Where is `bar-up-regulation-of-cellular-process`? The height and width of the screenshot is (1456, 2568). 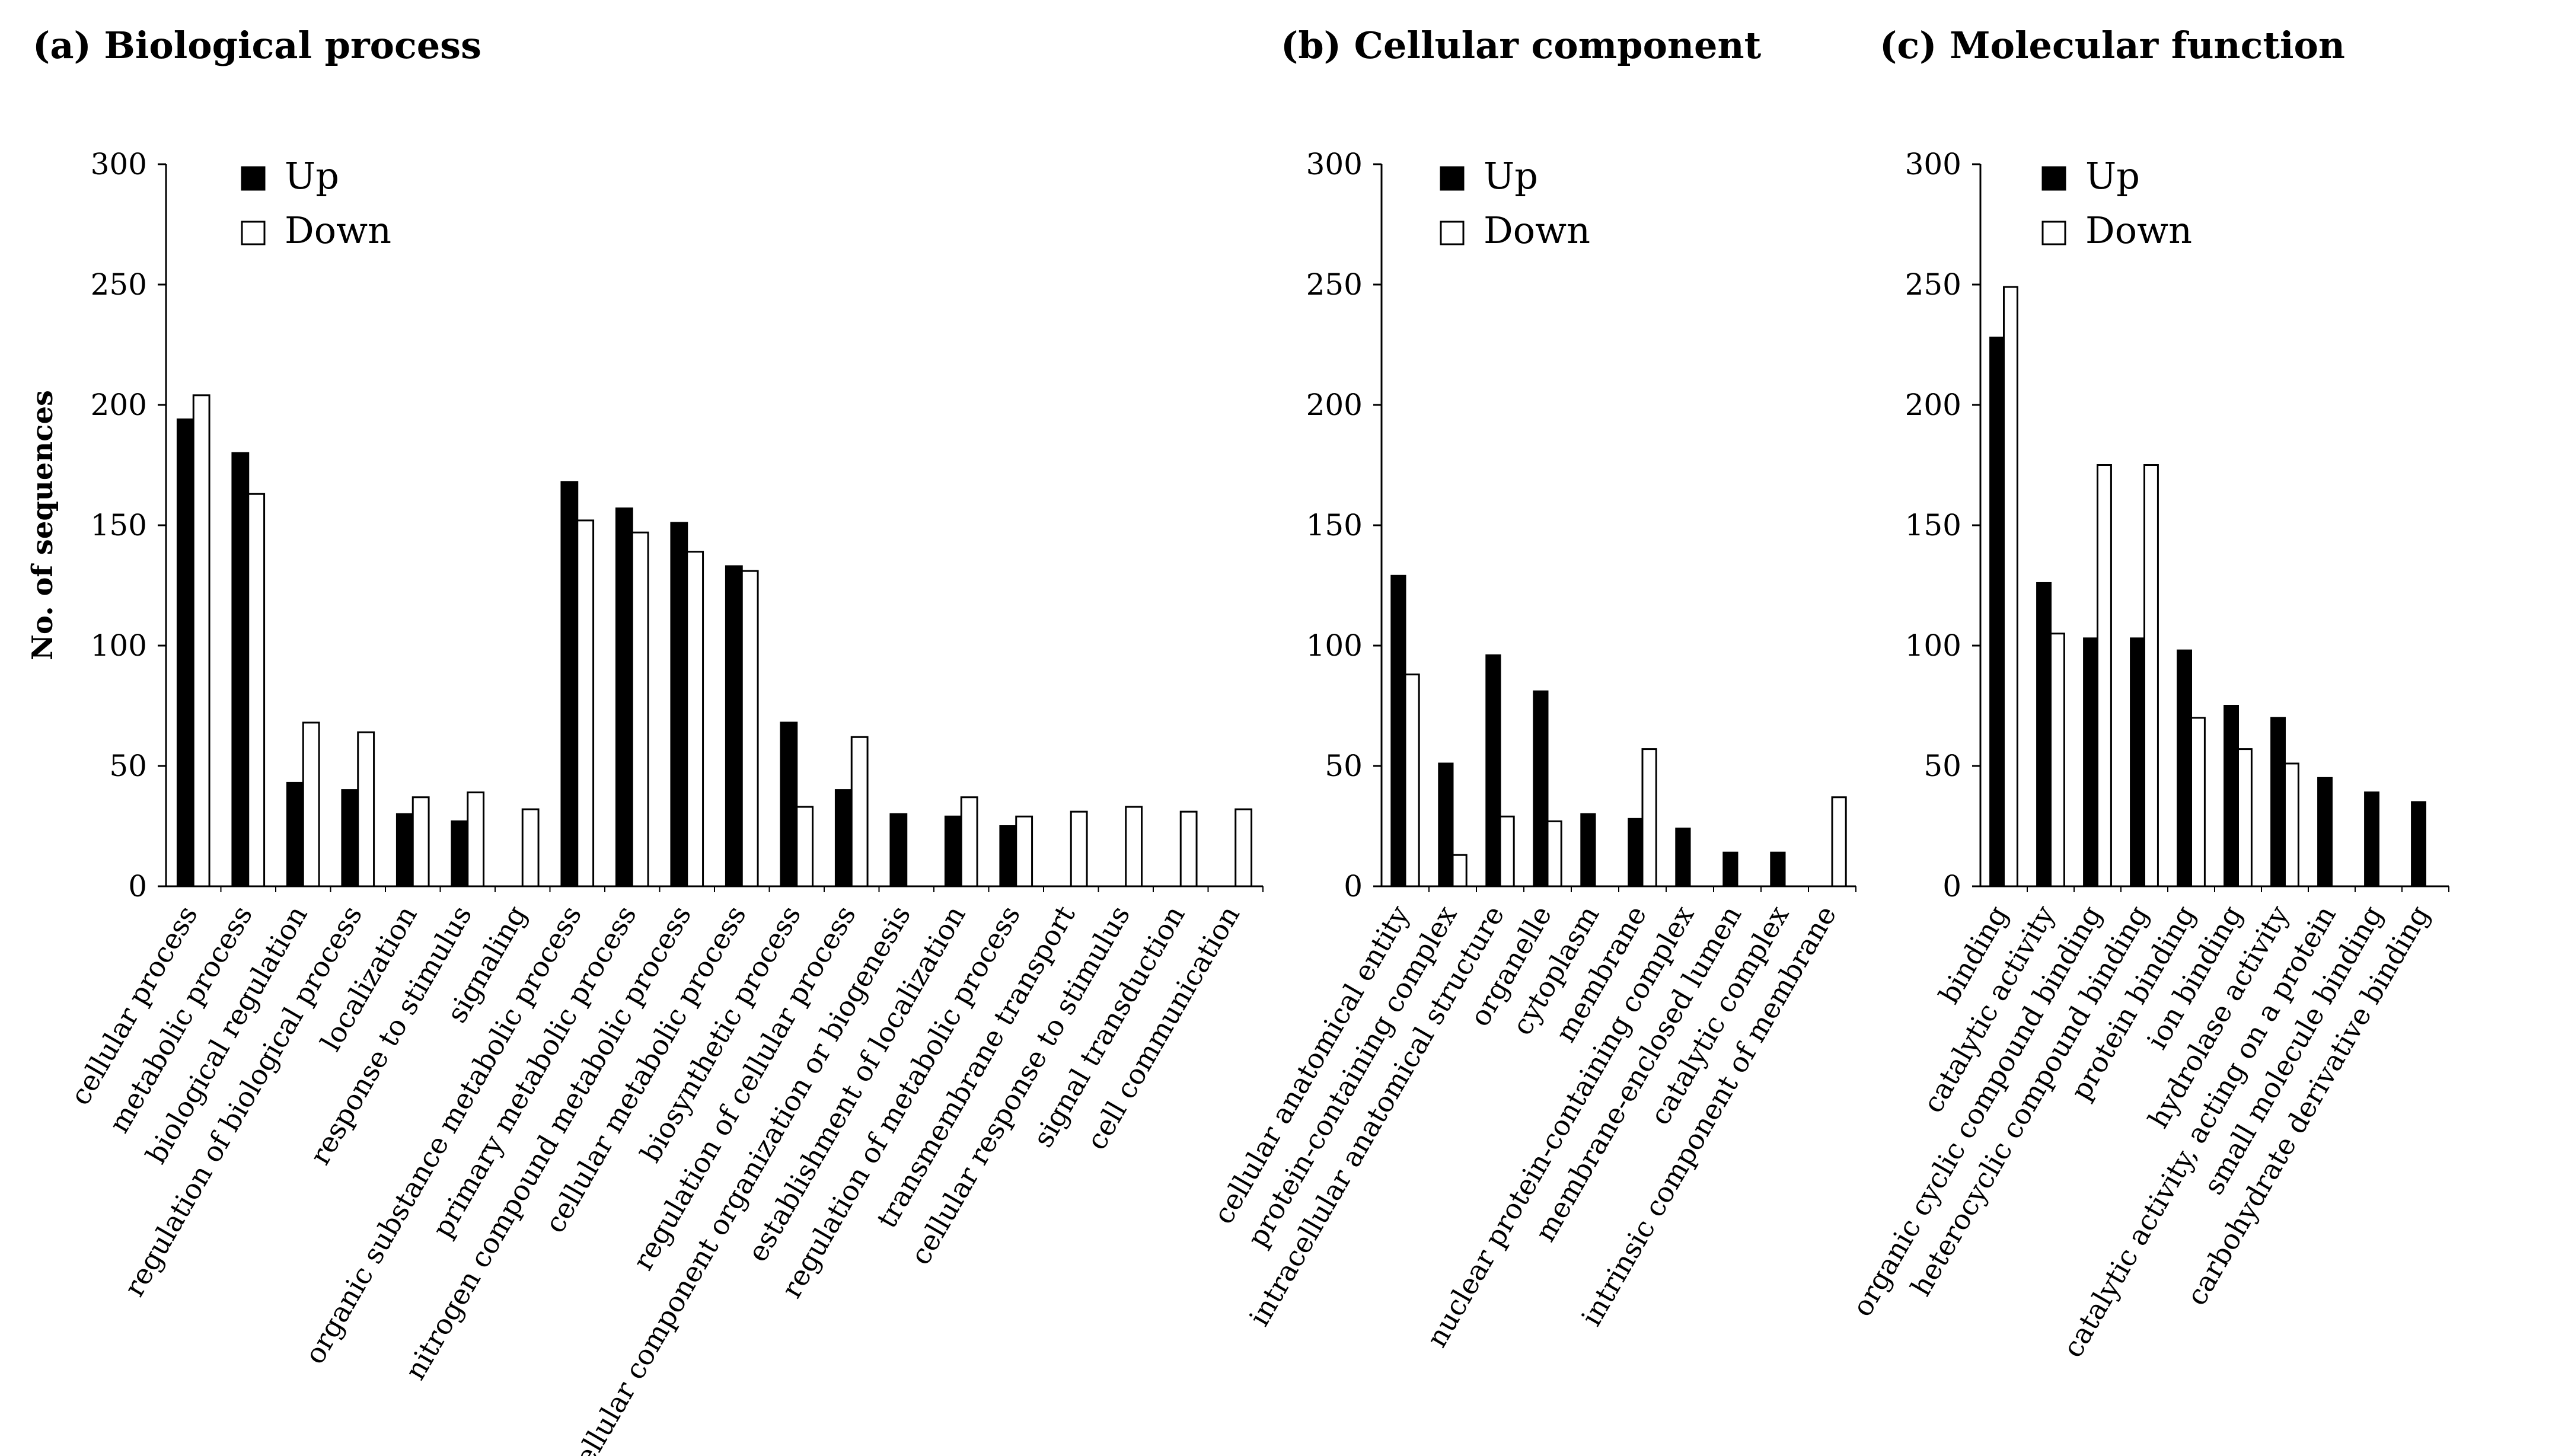 bar-up-regulation-of-cellular-process is located at coordinates (843, 838).